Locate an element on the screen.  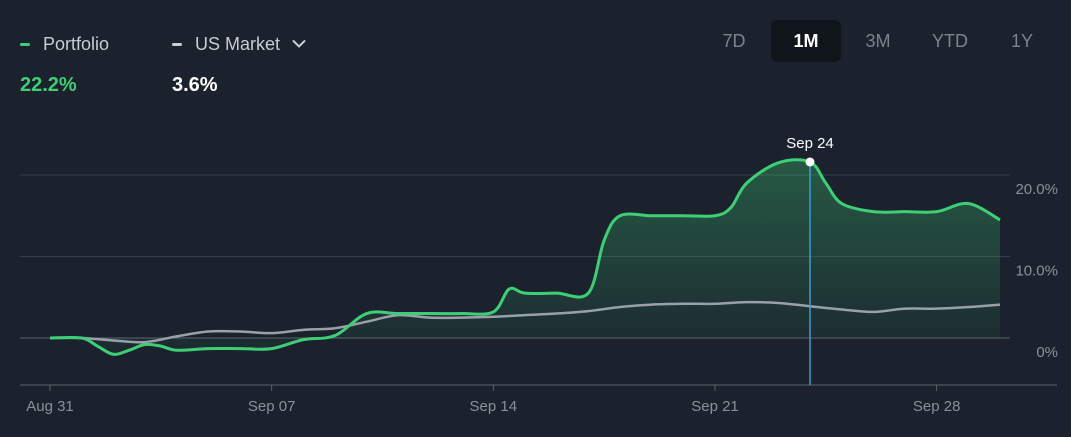
legend-portfolio-label: Portfolio is located at coordinates (76, 43).